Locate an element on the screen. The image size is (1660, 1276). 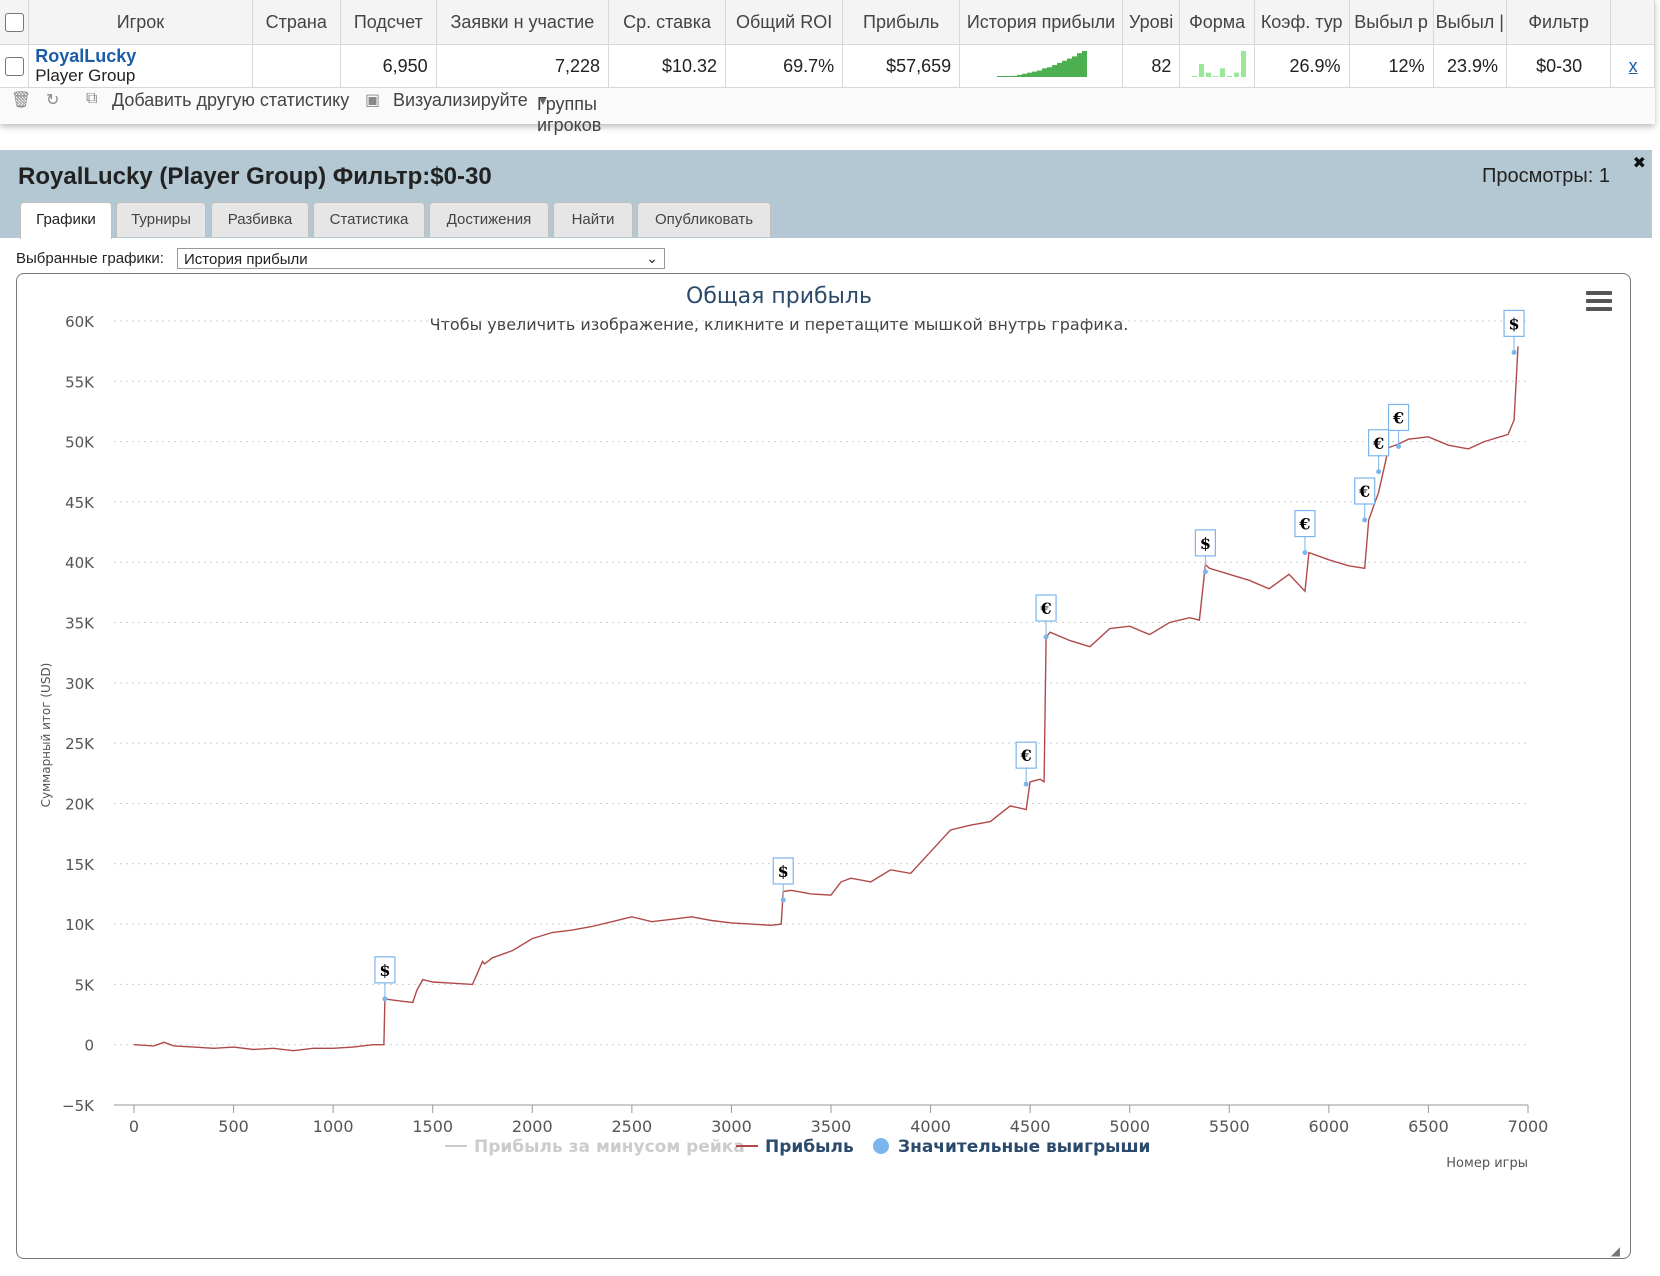
resize-handle-icon: ◢ is located at coordinates (1615, 1251).